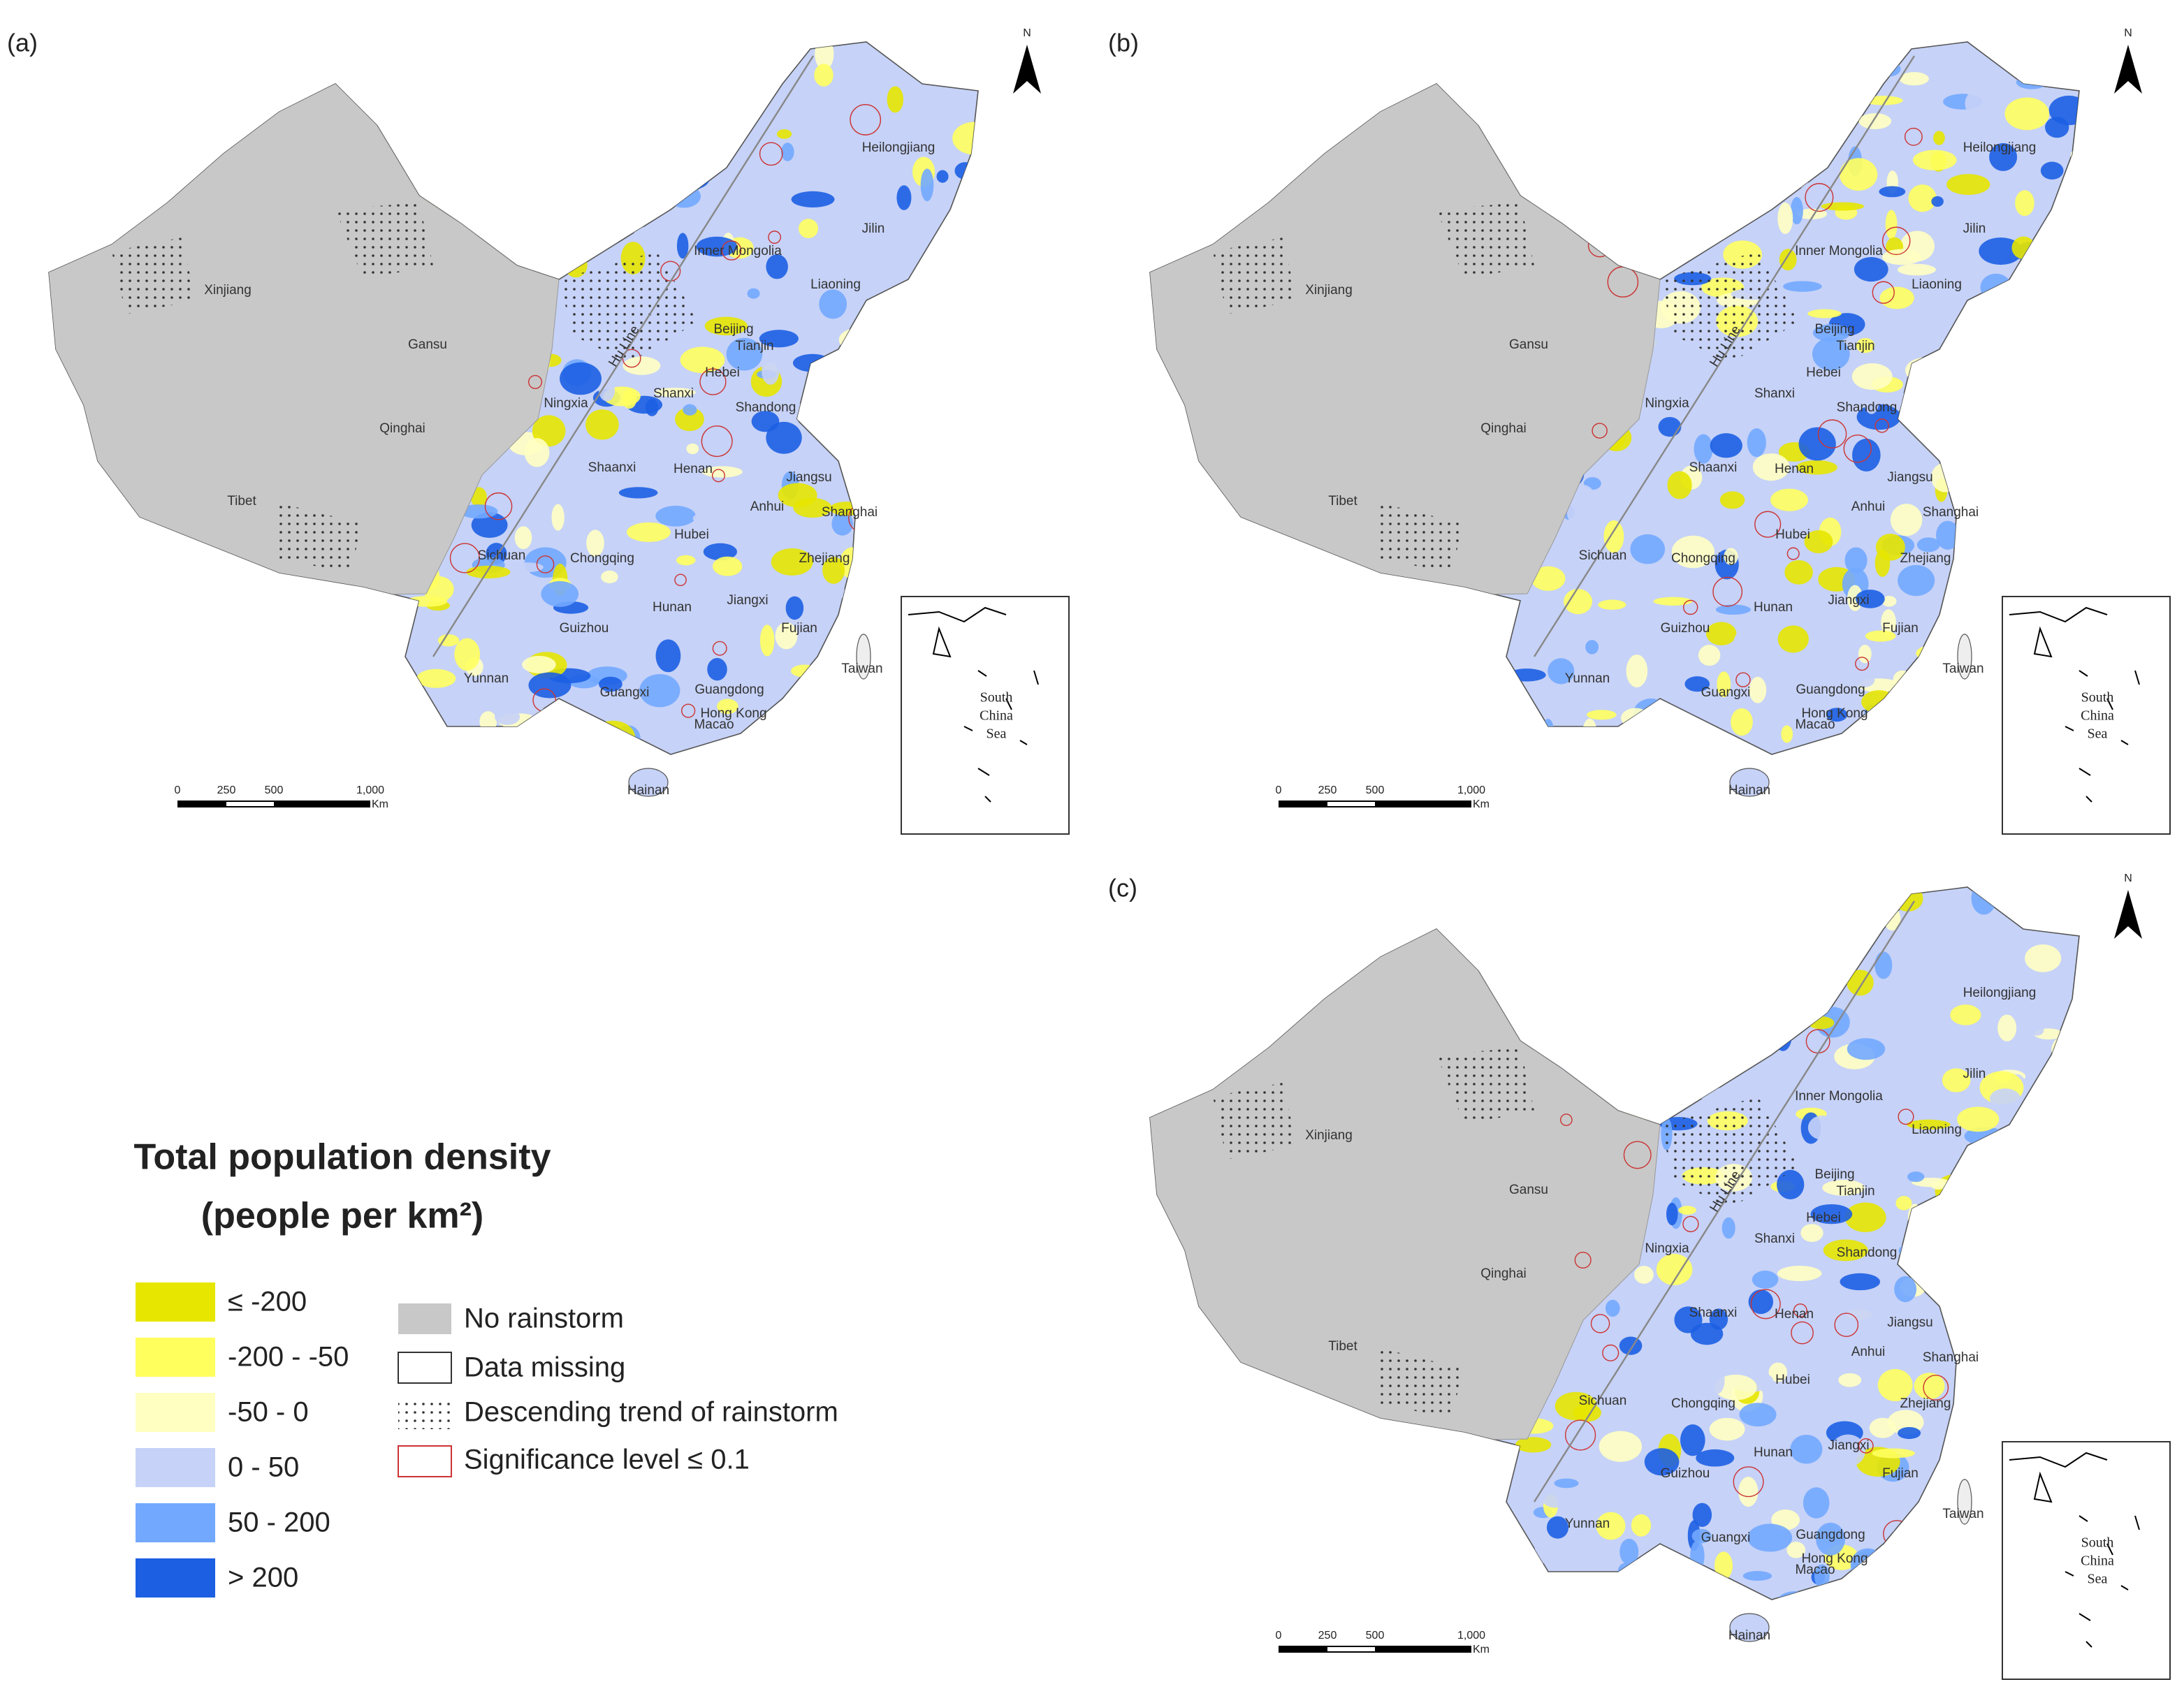  Describe the element at coordinates (1839, 251) in the screenshot. I see `place-name: Inner Mongolia` at that location.